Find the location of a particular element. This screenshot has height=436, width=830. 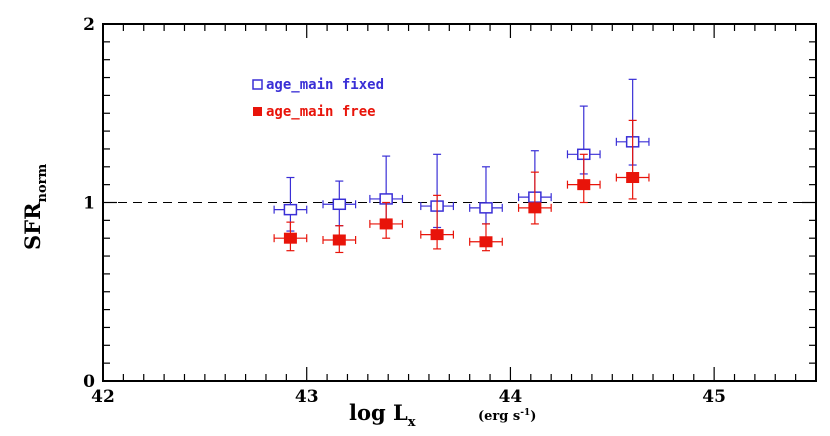

legend-label-fixed: age_main fixed is located at coordinates (325, 85).